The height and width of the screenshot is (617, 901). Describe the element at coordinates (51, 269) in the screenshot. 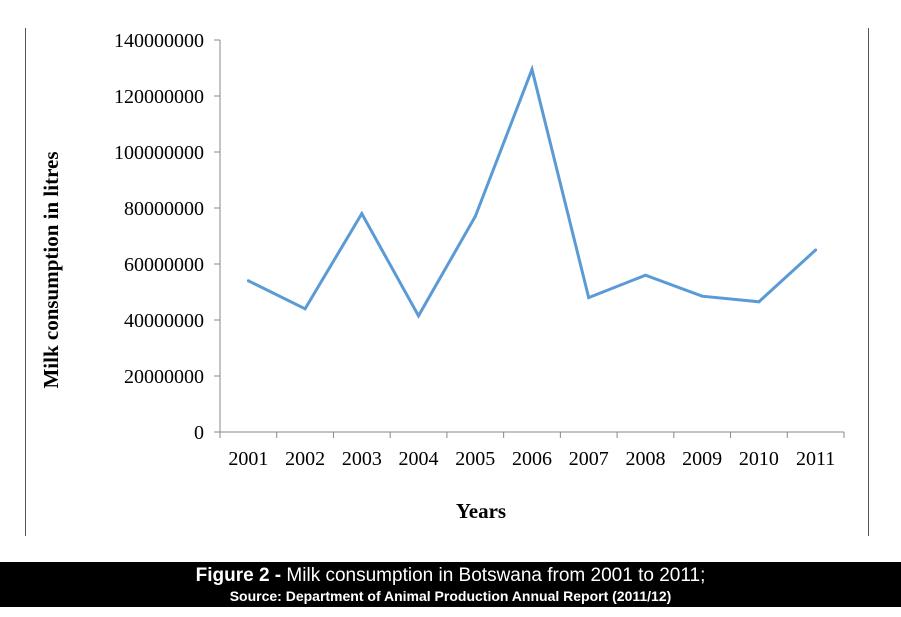

I see `y-axis-title: Milk consumption in litres` at that location.